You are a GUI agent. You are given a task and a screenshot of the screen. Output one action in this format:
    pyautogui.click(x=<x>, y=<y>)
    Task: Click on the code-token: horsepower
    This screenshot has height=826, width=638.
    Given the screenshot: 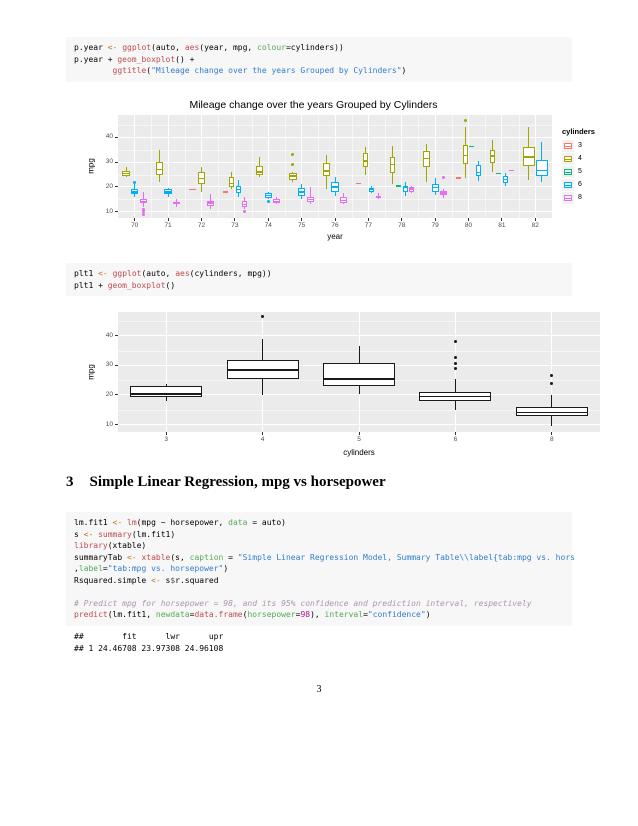 What is the action you would take?
    pyautogui.click(x=271, y=614)
    